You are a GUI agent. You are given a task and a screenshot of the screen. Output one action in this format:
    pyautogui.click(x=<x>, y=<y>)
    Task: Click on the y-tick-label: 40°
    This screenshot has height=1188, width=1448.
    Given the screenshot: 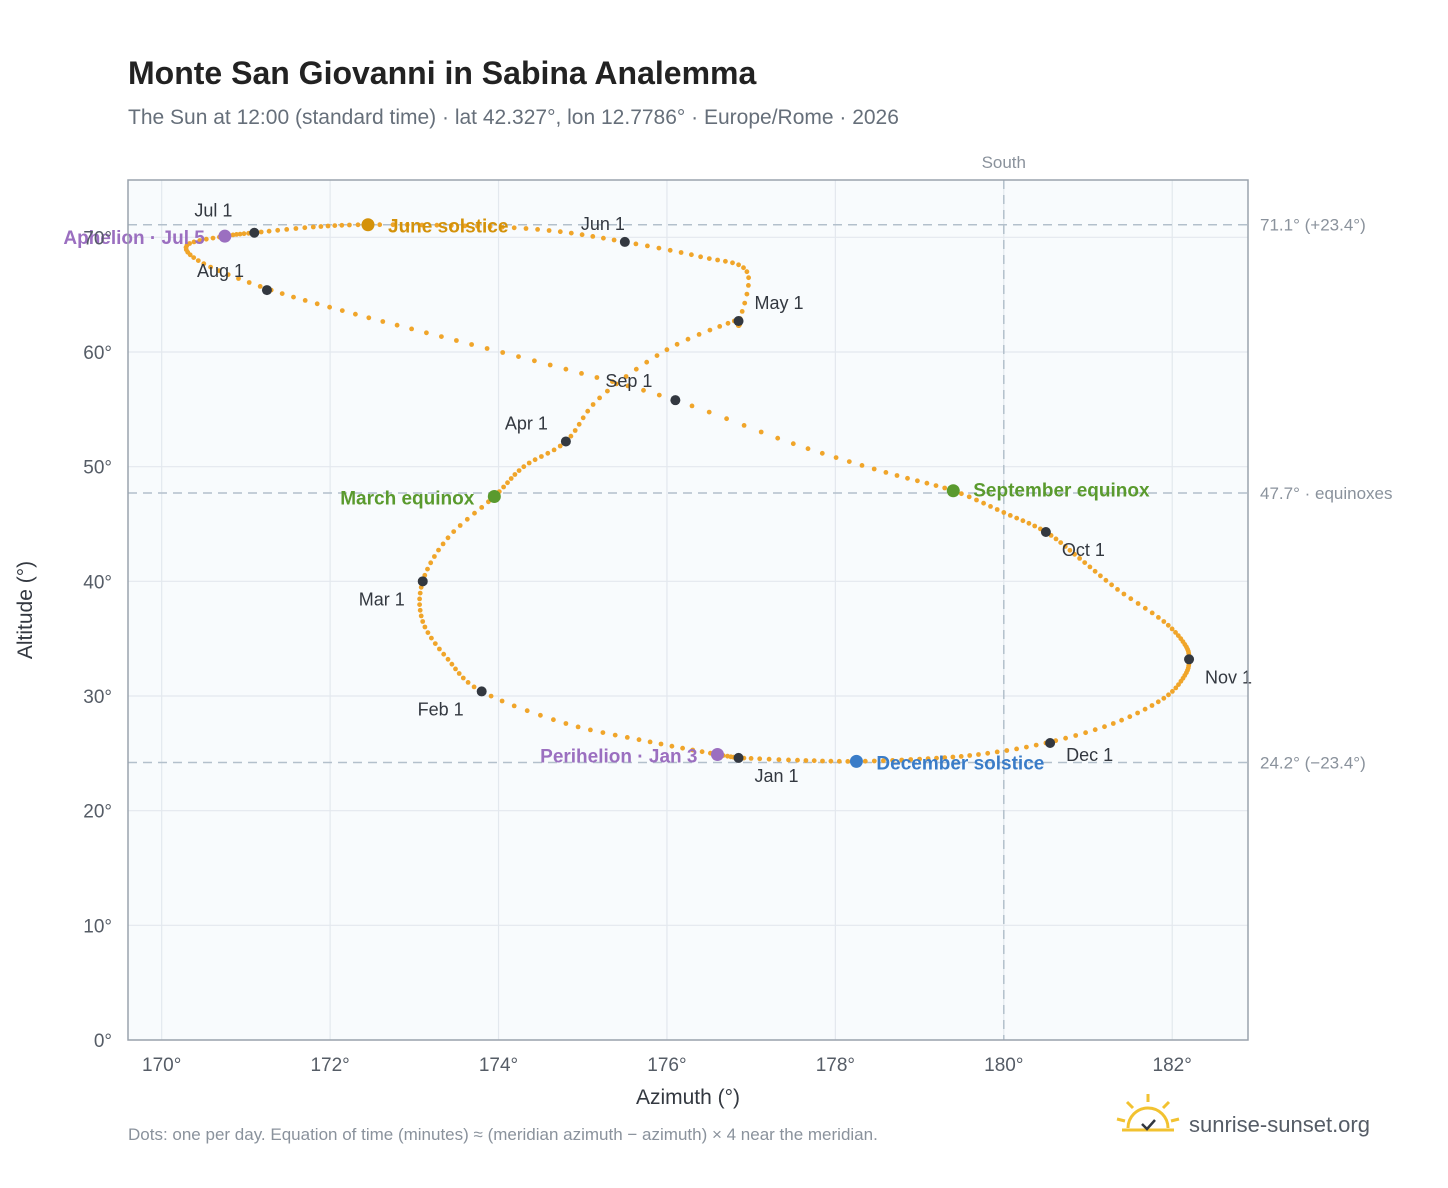 What is the action you would take?
    pyautogui.click(x=97, y=582)
    